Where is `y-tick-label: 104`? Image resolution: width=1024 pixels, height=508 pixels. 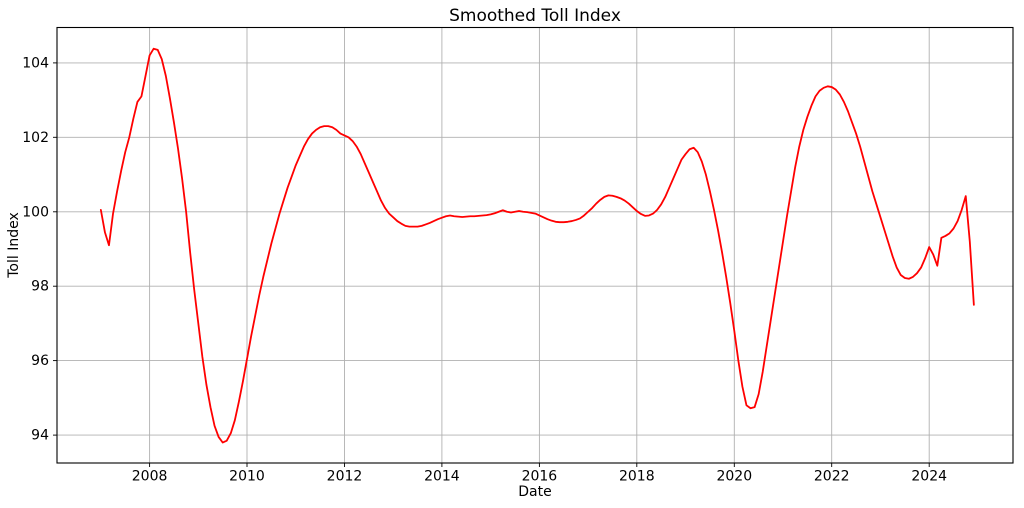
y-tick-label: 104 is located at coordinates (35, 63).